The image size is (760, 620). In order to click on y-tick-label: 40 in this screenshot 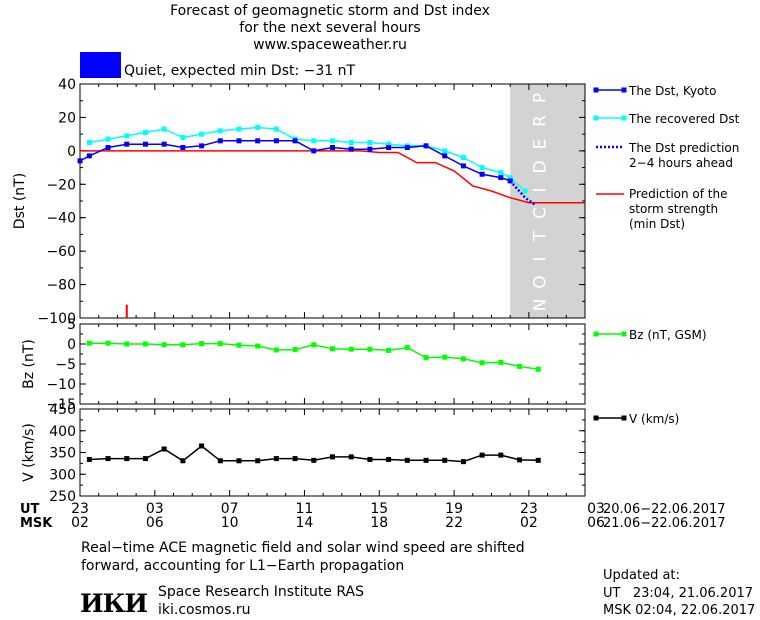, I will do `click(67, 85)`.